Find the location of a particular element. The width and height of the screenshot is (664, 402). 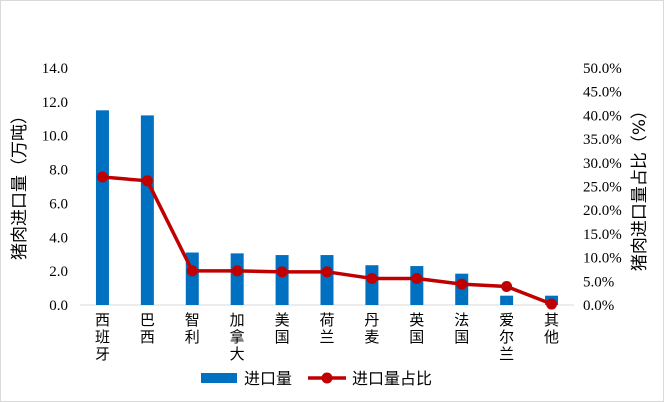

y2-axis-title: 猪肉进口量占比（%） is located at coordinates (640, 186).